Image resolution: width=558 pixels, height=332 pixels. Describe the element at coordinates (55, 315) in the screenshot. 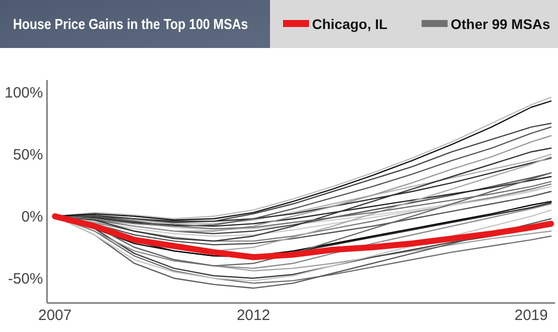

I see `x-tick-label: 2007` at that location.